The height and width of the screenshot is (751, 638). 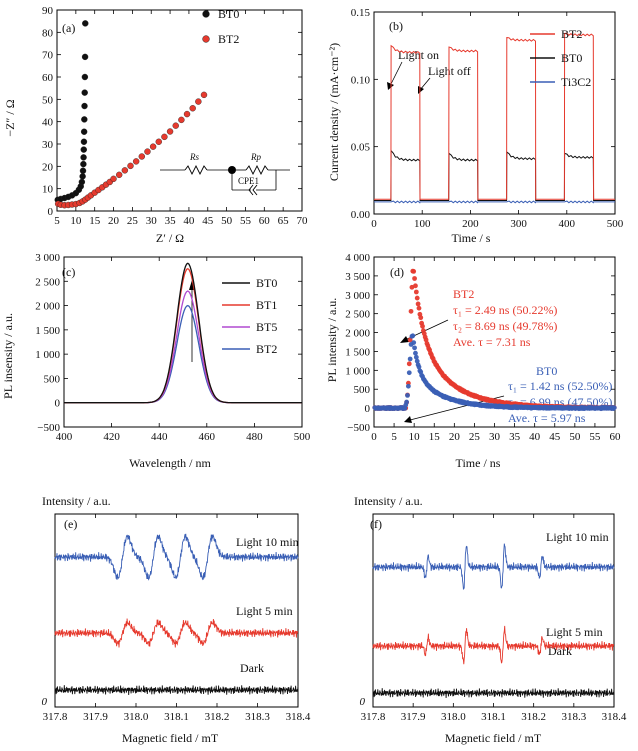 What do you see at coordinates (567, 224) in the screenshot?
I see `x-tick-label: 400` at bounding box center [567, 224].